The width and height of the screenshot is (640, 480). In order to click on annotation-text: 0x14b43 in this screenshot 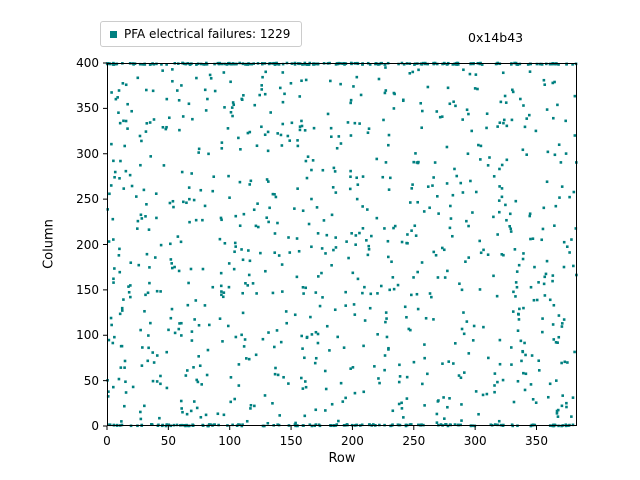, I will do `click(496, 37)`.